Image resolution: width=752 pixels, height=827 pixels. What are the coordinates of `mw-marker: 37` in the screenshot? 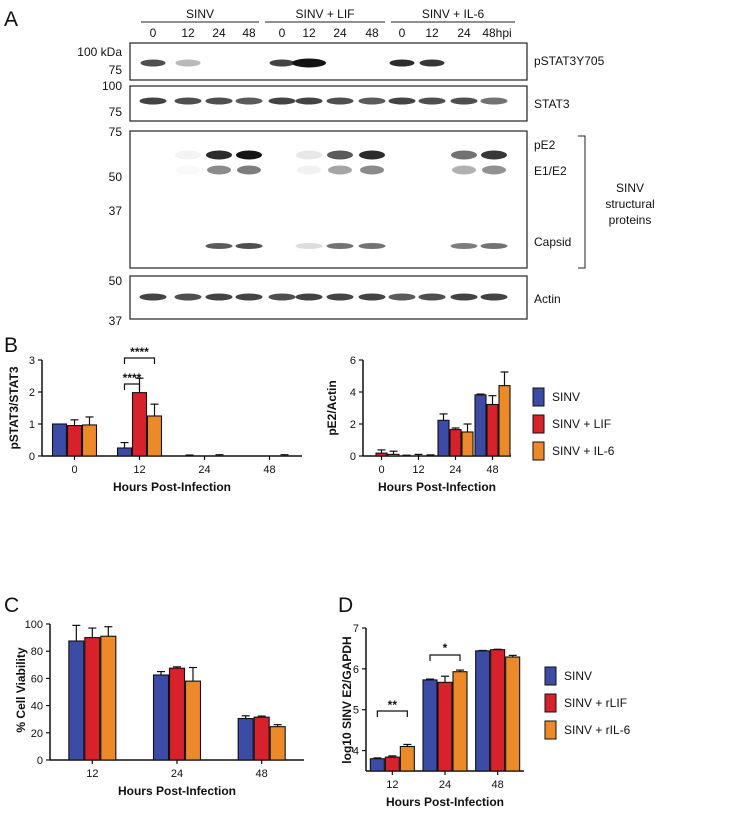 It's located at (116, 321).